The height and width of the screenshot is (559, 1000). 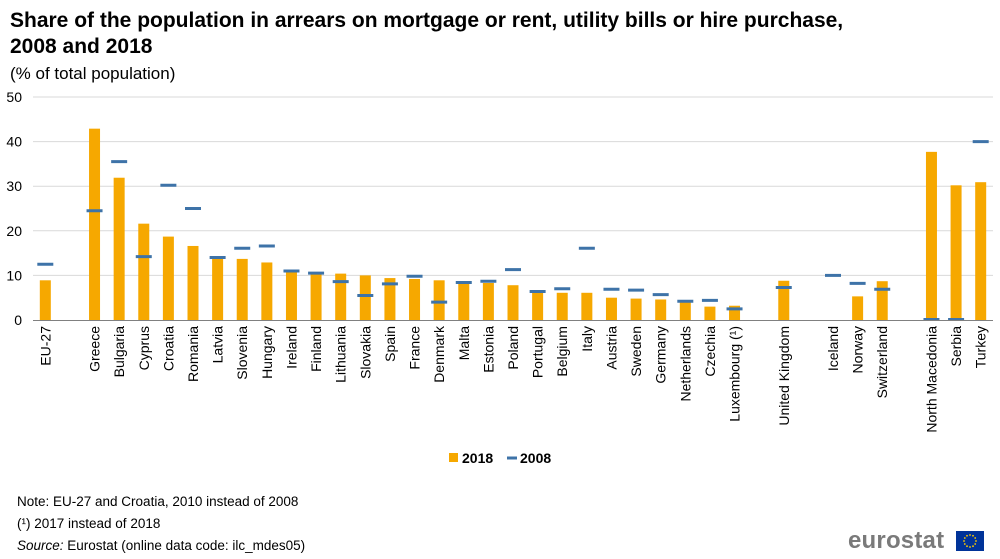 I want to click on x-tick-label: Romania, so click(x=193, y=354).